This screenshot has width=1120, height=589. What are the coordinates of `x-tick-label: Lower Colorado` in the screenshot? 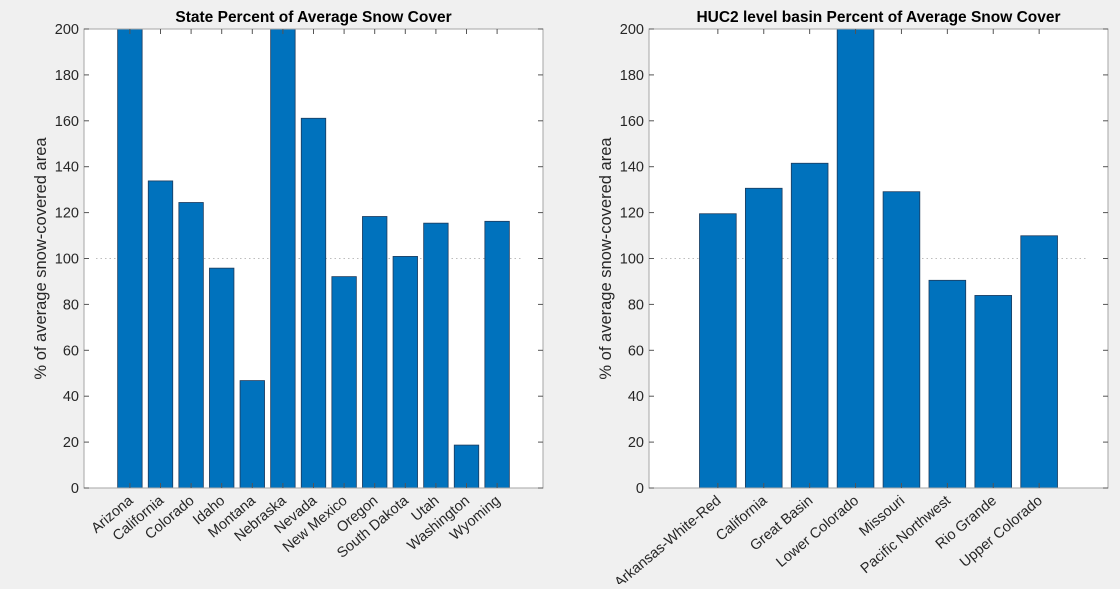 It's located at (817, 532).